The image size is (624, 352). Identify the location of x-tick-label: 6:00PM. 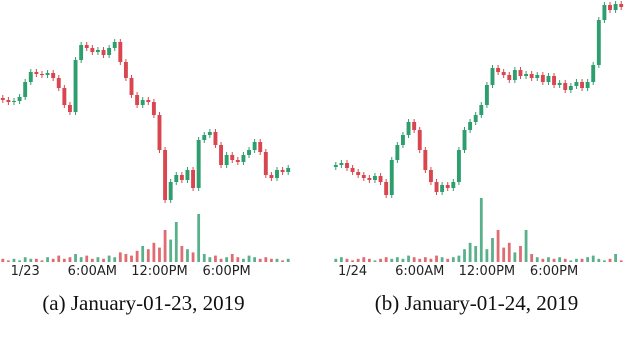
(554, 271).